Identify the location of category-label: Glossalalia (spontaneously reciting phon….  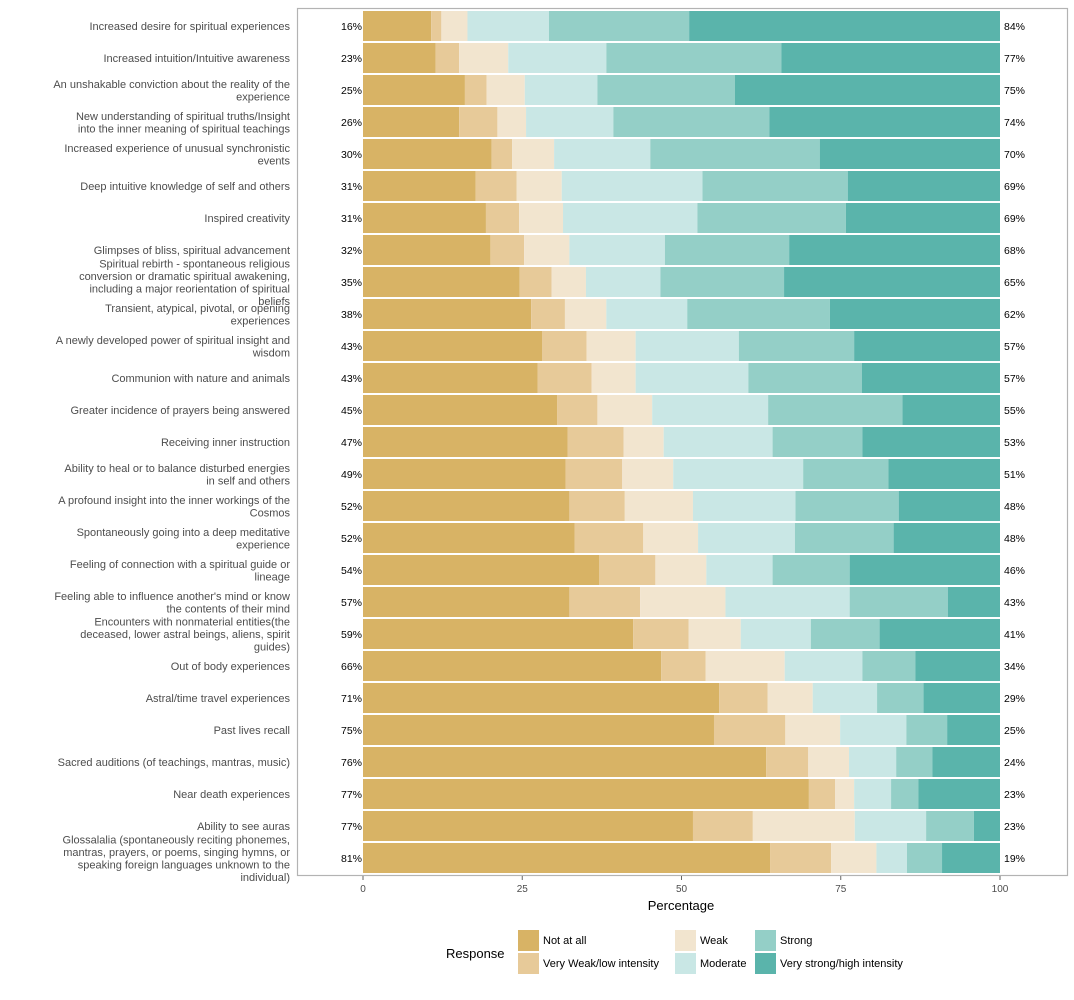
(176, 840).